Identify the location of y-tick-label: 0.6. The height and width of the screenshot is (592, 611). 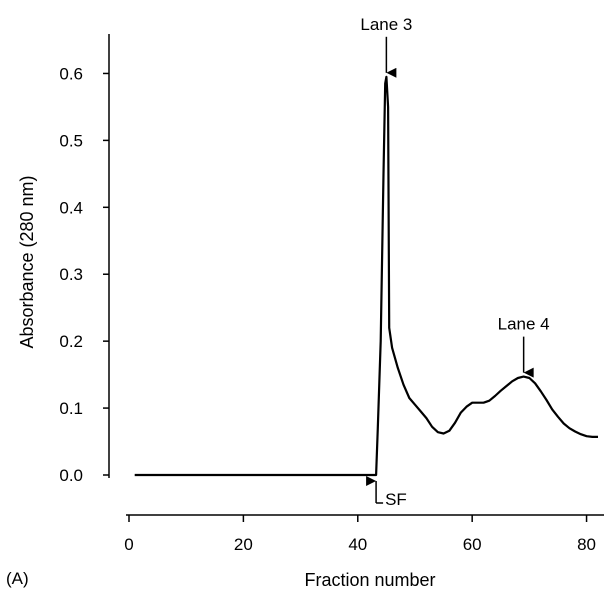
(71, 73).